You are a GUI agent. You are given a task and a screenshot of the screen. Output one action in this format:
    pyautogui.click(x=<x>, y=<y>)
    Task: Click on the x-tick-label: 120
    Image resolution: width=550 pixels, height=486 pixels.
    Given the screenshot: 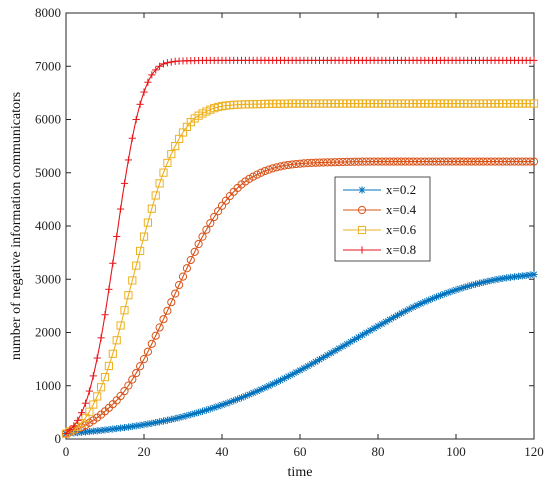 What is the action you would take?
    pyautogui.click(x=534, y=451)
    